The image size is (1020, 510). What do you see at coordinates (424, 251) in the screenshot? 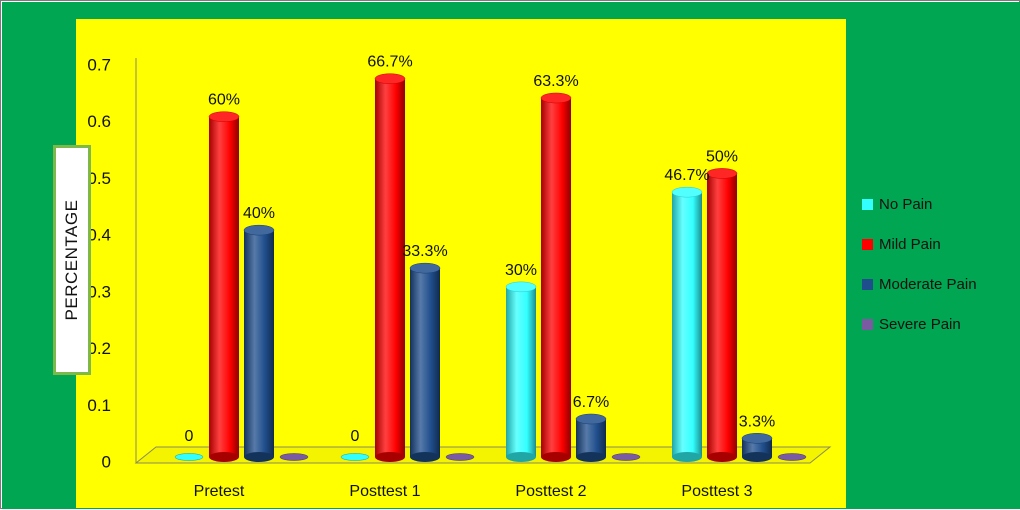
I see `data-label: 33.3%` at bounding box center [424, 251].